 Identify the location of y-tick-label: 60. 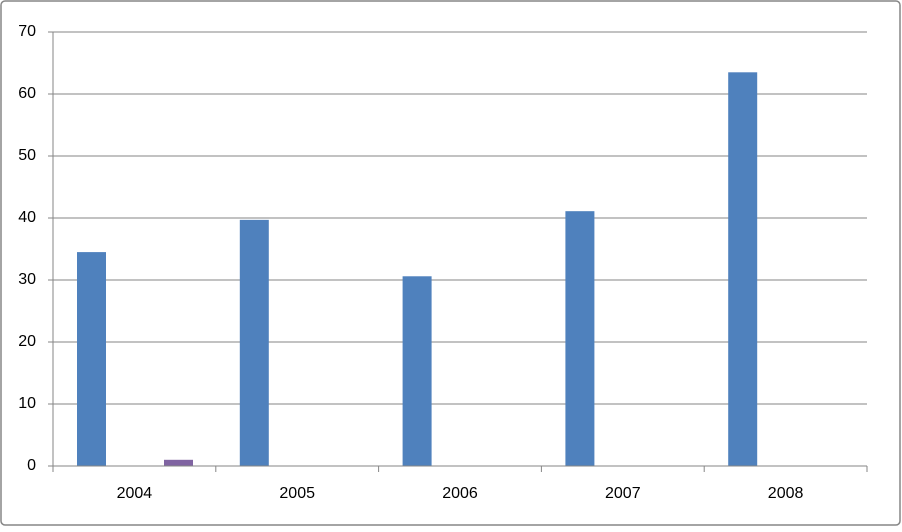
(27, 93).